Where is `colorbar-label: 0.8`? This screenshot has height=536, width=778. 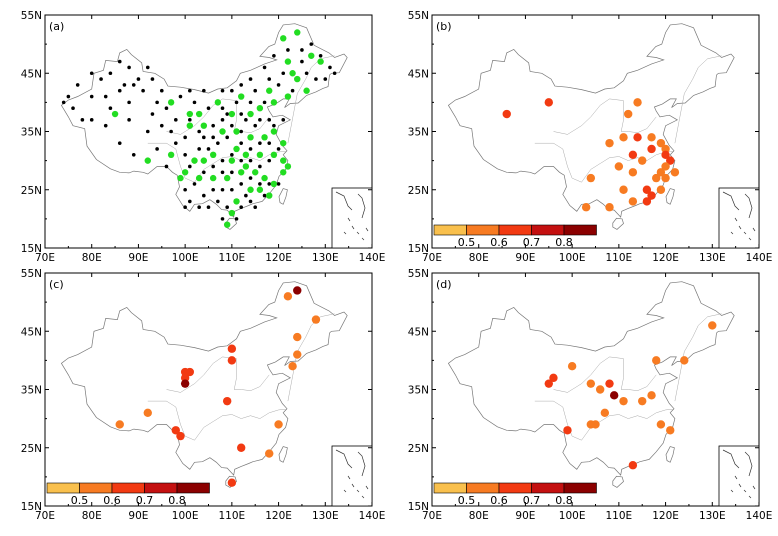 colorbar-label: 0.8 is located at coordinates (564, 242).